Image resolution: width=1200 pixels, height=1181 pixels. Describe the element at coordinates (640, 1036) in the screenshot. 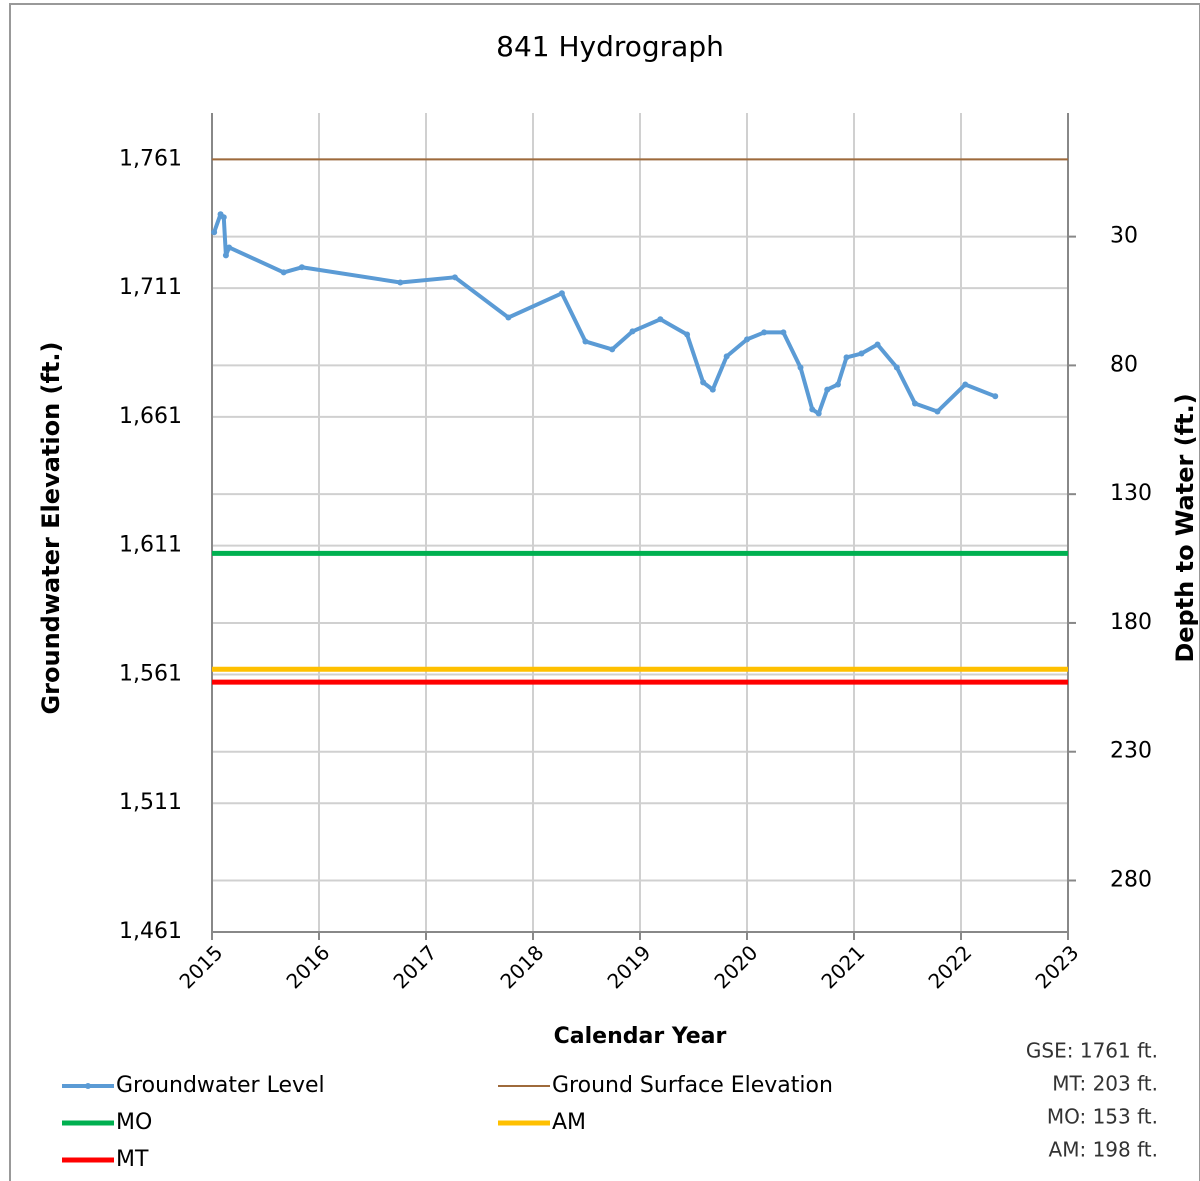

I see `x-axis-title: Calendar Year` at that location.